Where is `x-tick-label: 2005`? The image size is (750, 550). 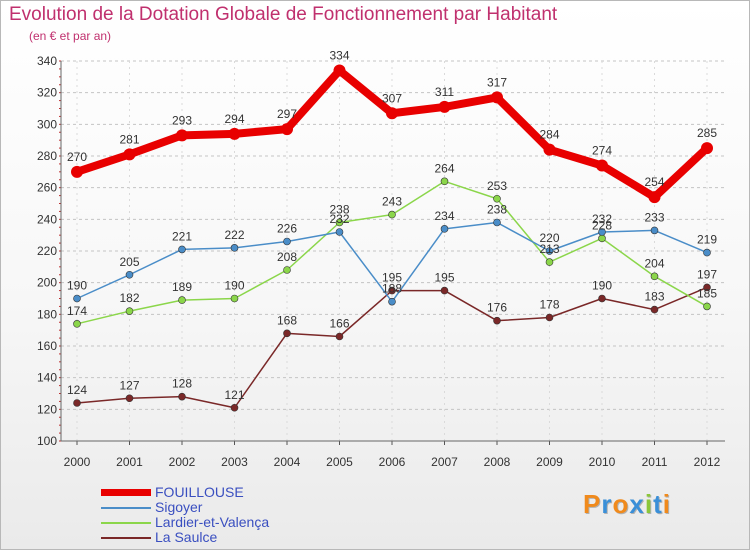 x-tick-label: 2005 is located at coordinates (339, 462).